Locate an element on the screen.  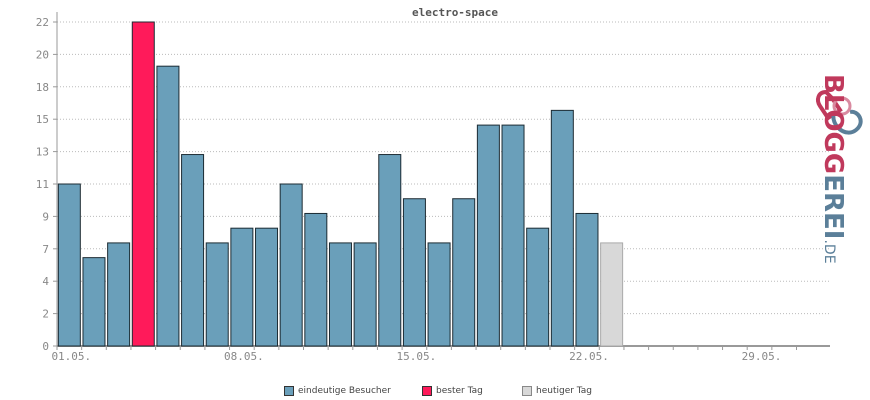
y-tick-label: 18 is located at coordinates (42, 87).